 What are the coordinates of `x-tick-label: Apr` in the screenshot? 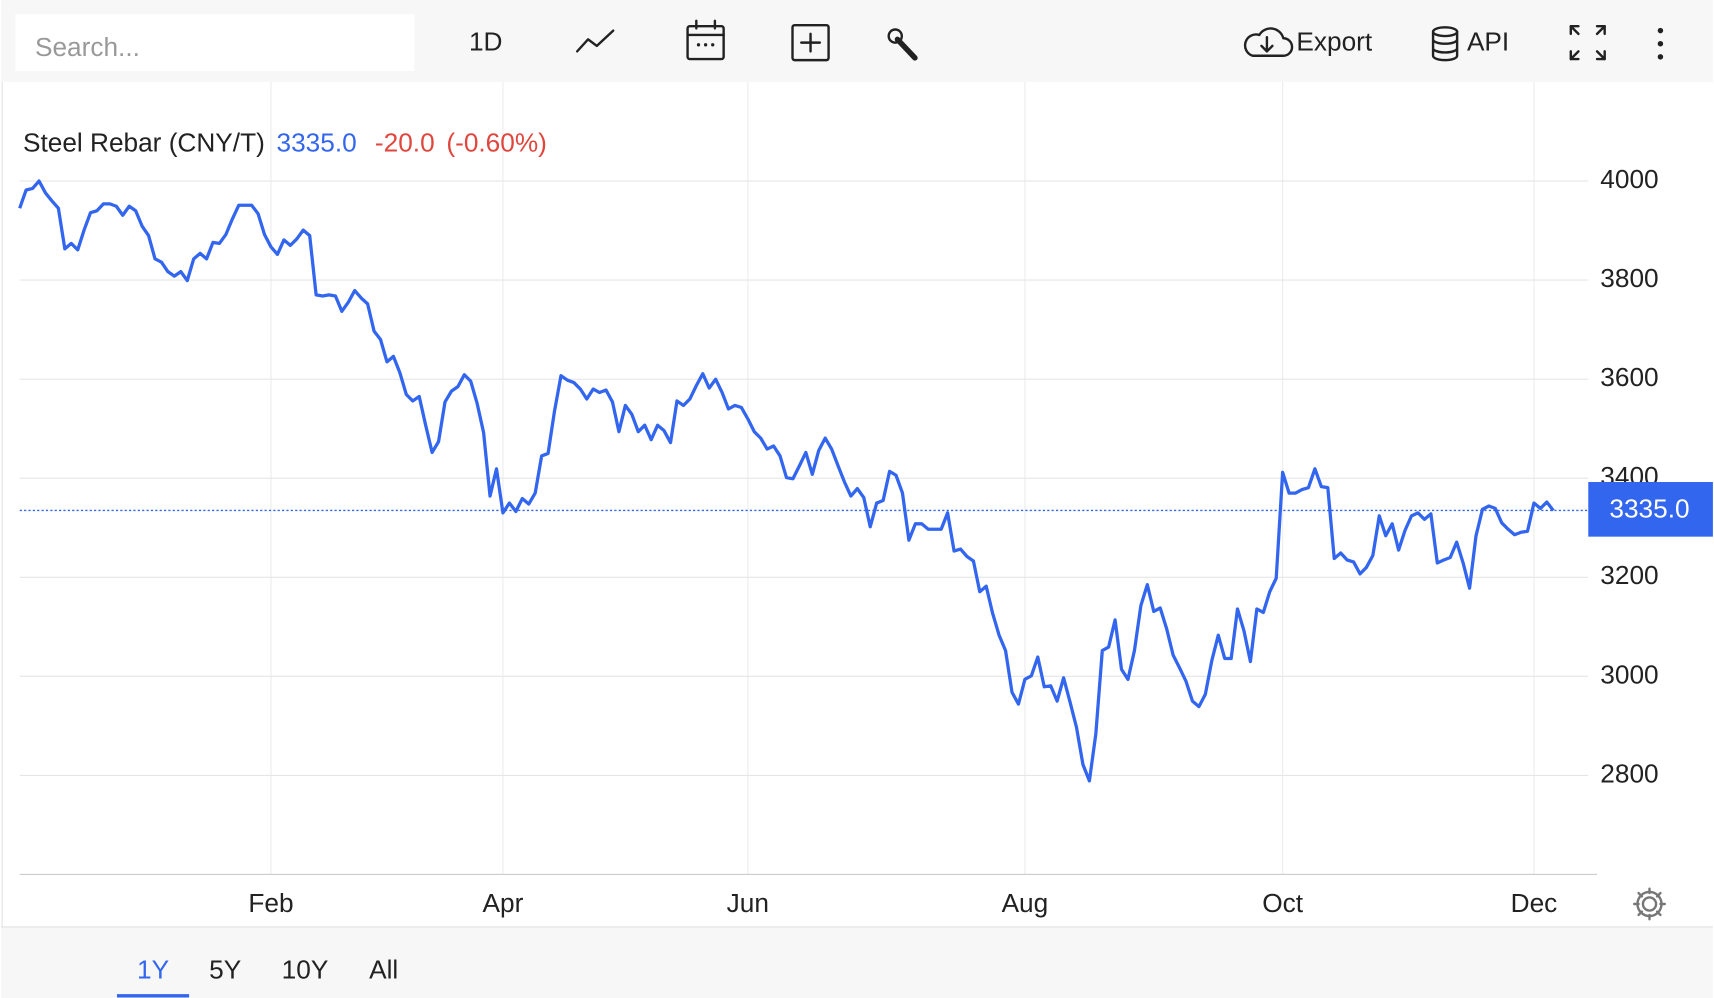 It's located at (503, 903).